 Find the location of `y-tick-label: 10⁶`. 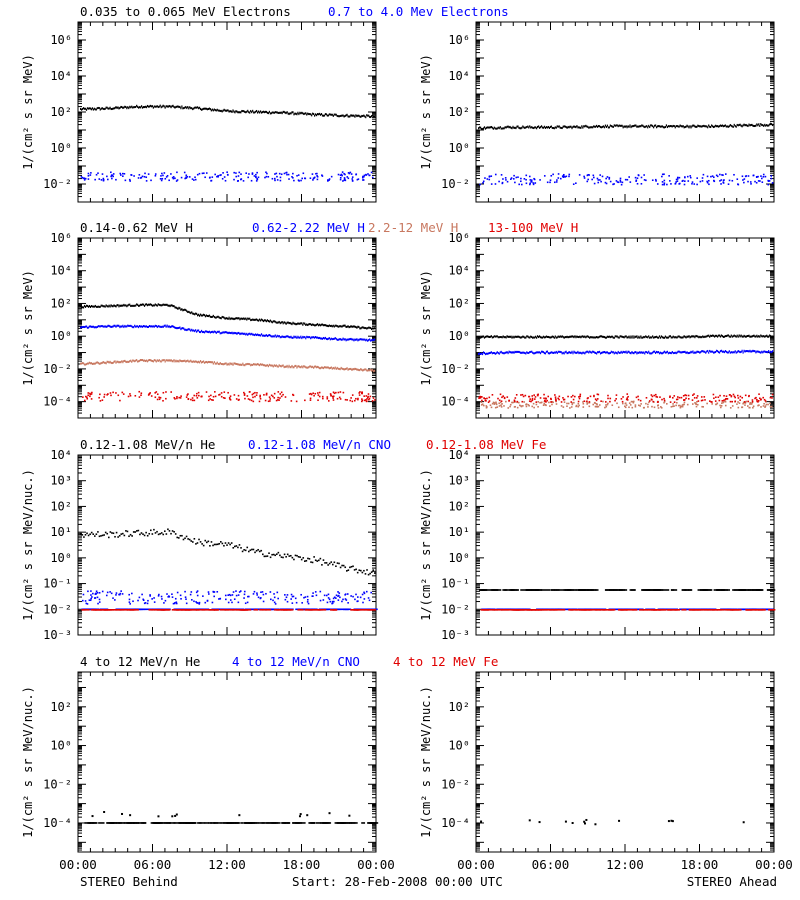

y-tick-label: 10⁶ is located at coordinates (61, 238).